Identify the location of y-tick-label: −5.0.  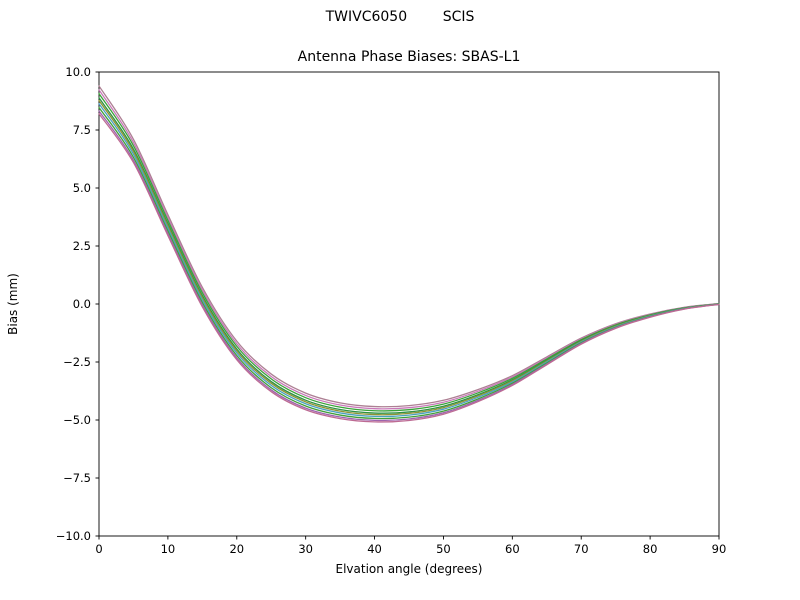
(77, 420).